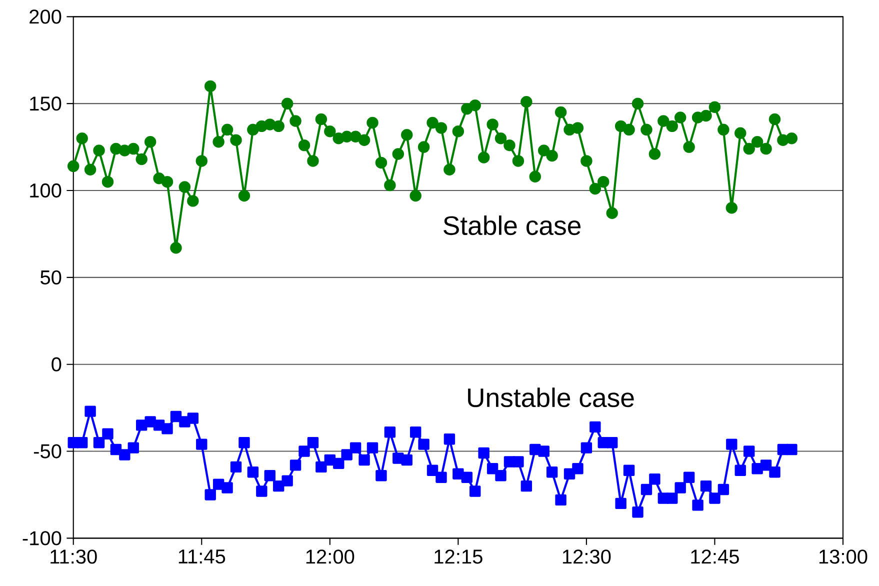 This screenshot has width=879, height=586. I want to click on y-tick-label: 200, so click(46, 16).